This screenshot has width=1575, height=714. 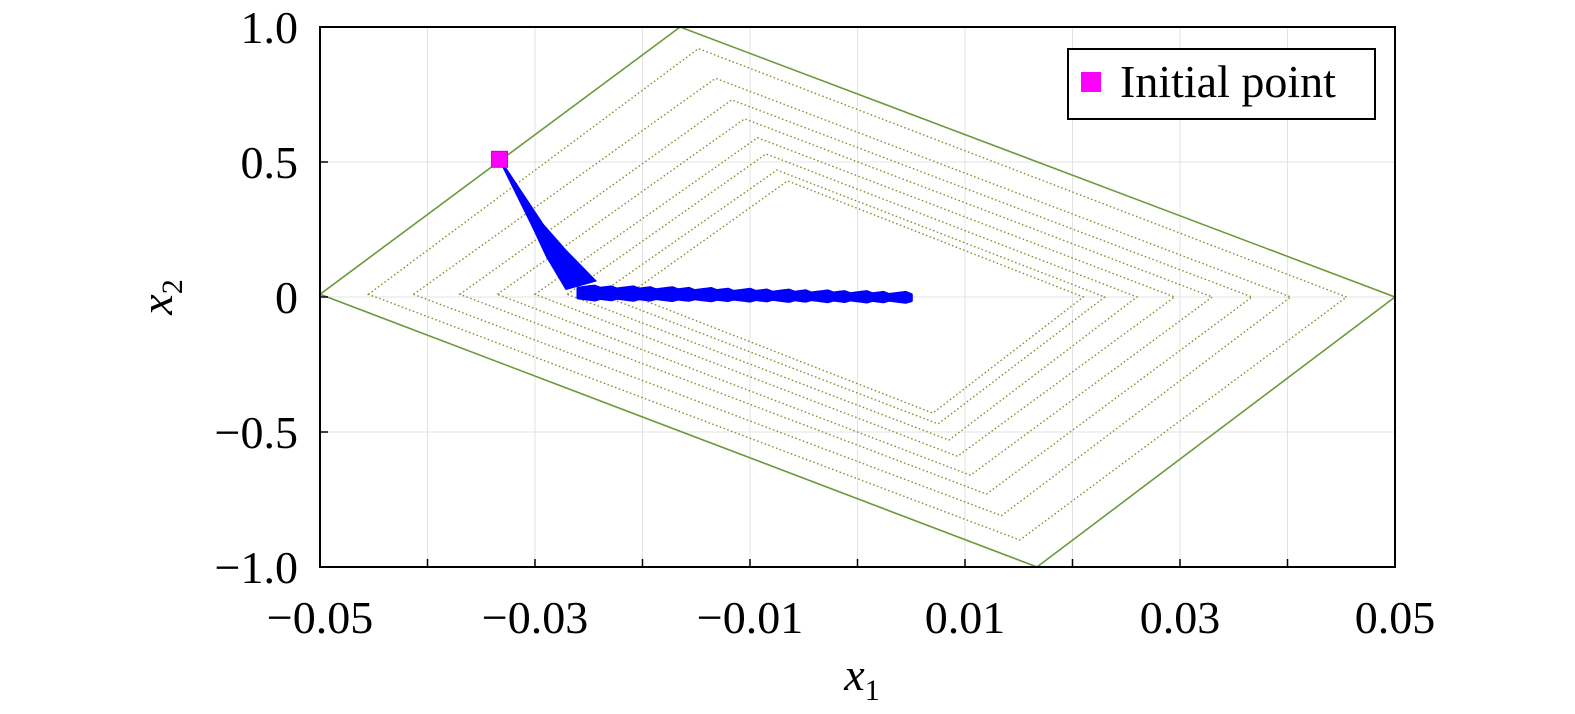 What do you see at coordinates (500, 159) in the screenshot?
I see `initial-point-marker` at bounding box center [500, 159].